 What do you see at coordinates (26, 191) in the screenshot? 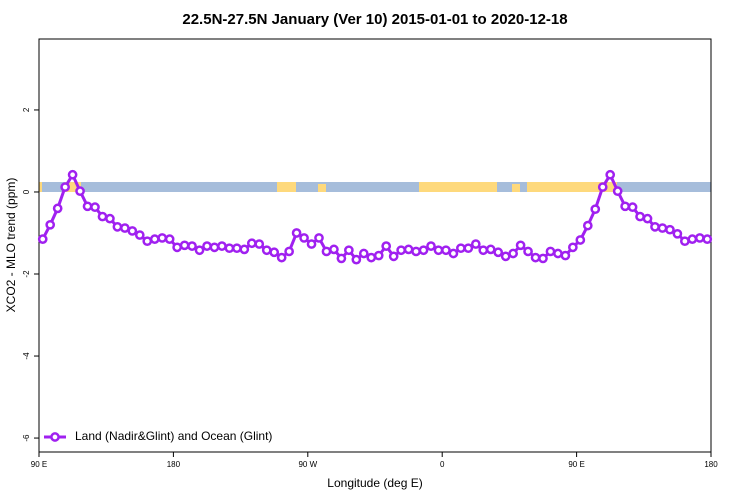
I see `y-tick-label: 0` at bounding box center [26, 191].